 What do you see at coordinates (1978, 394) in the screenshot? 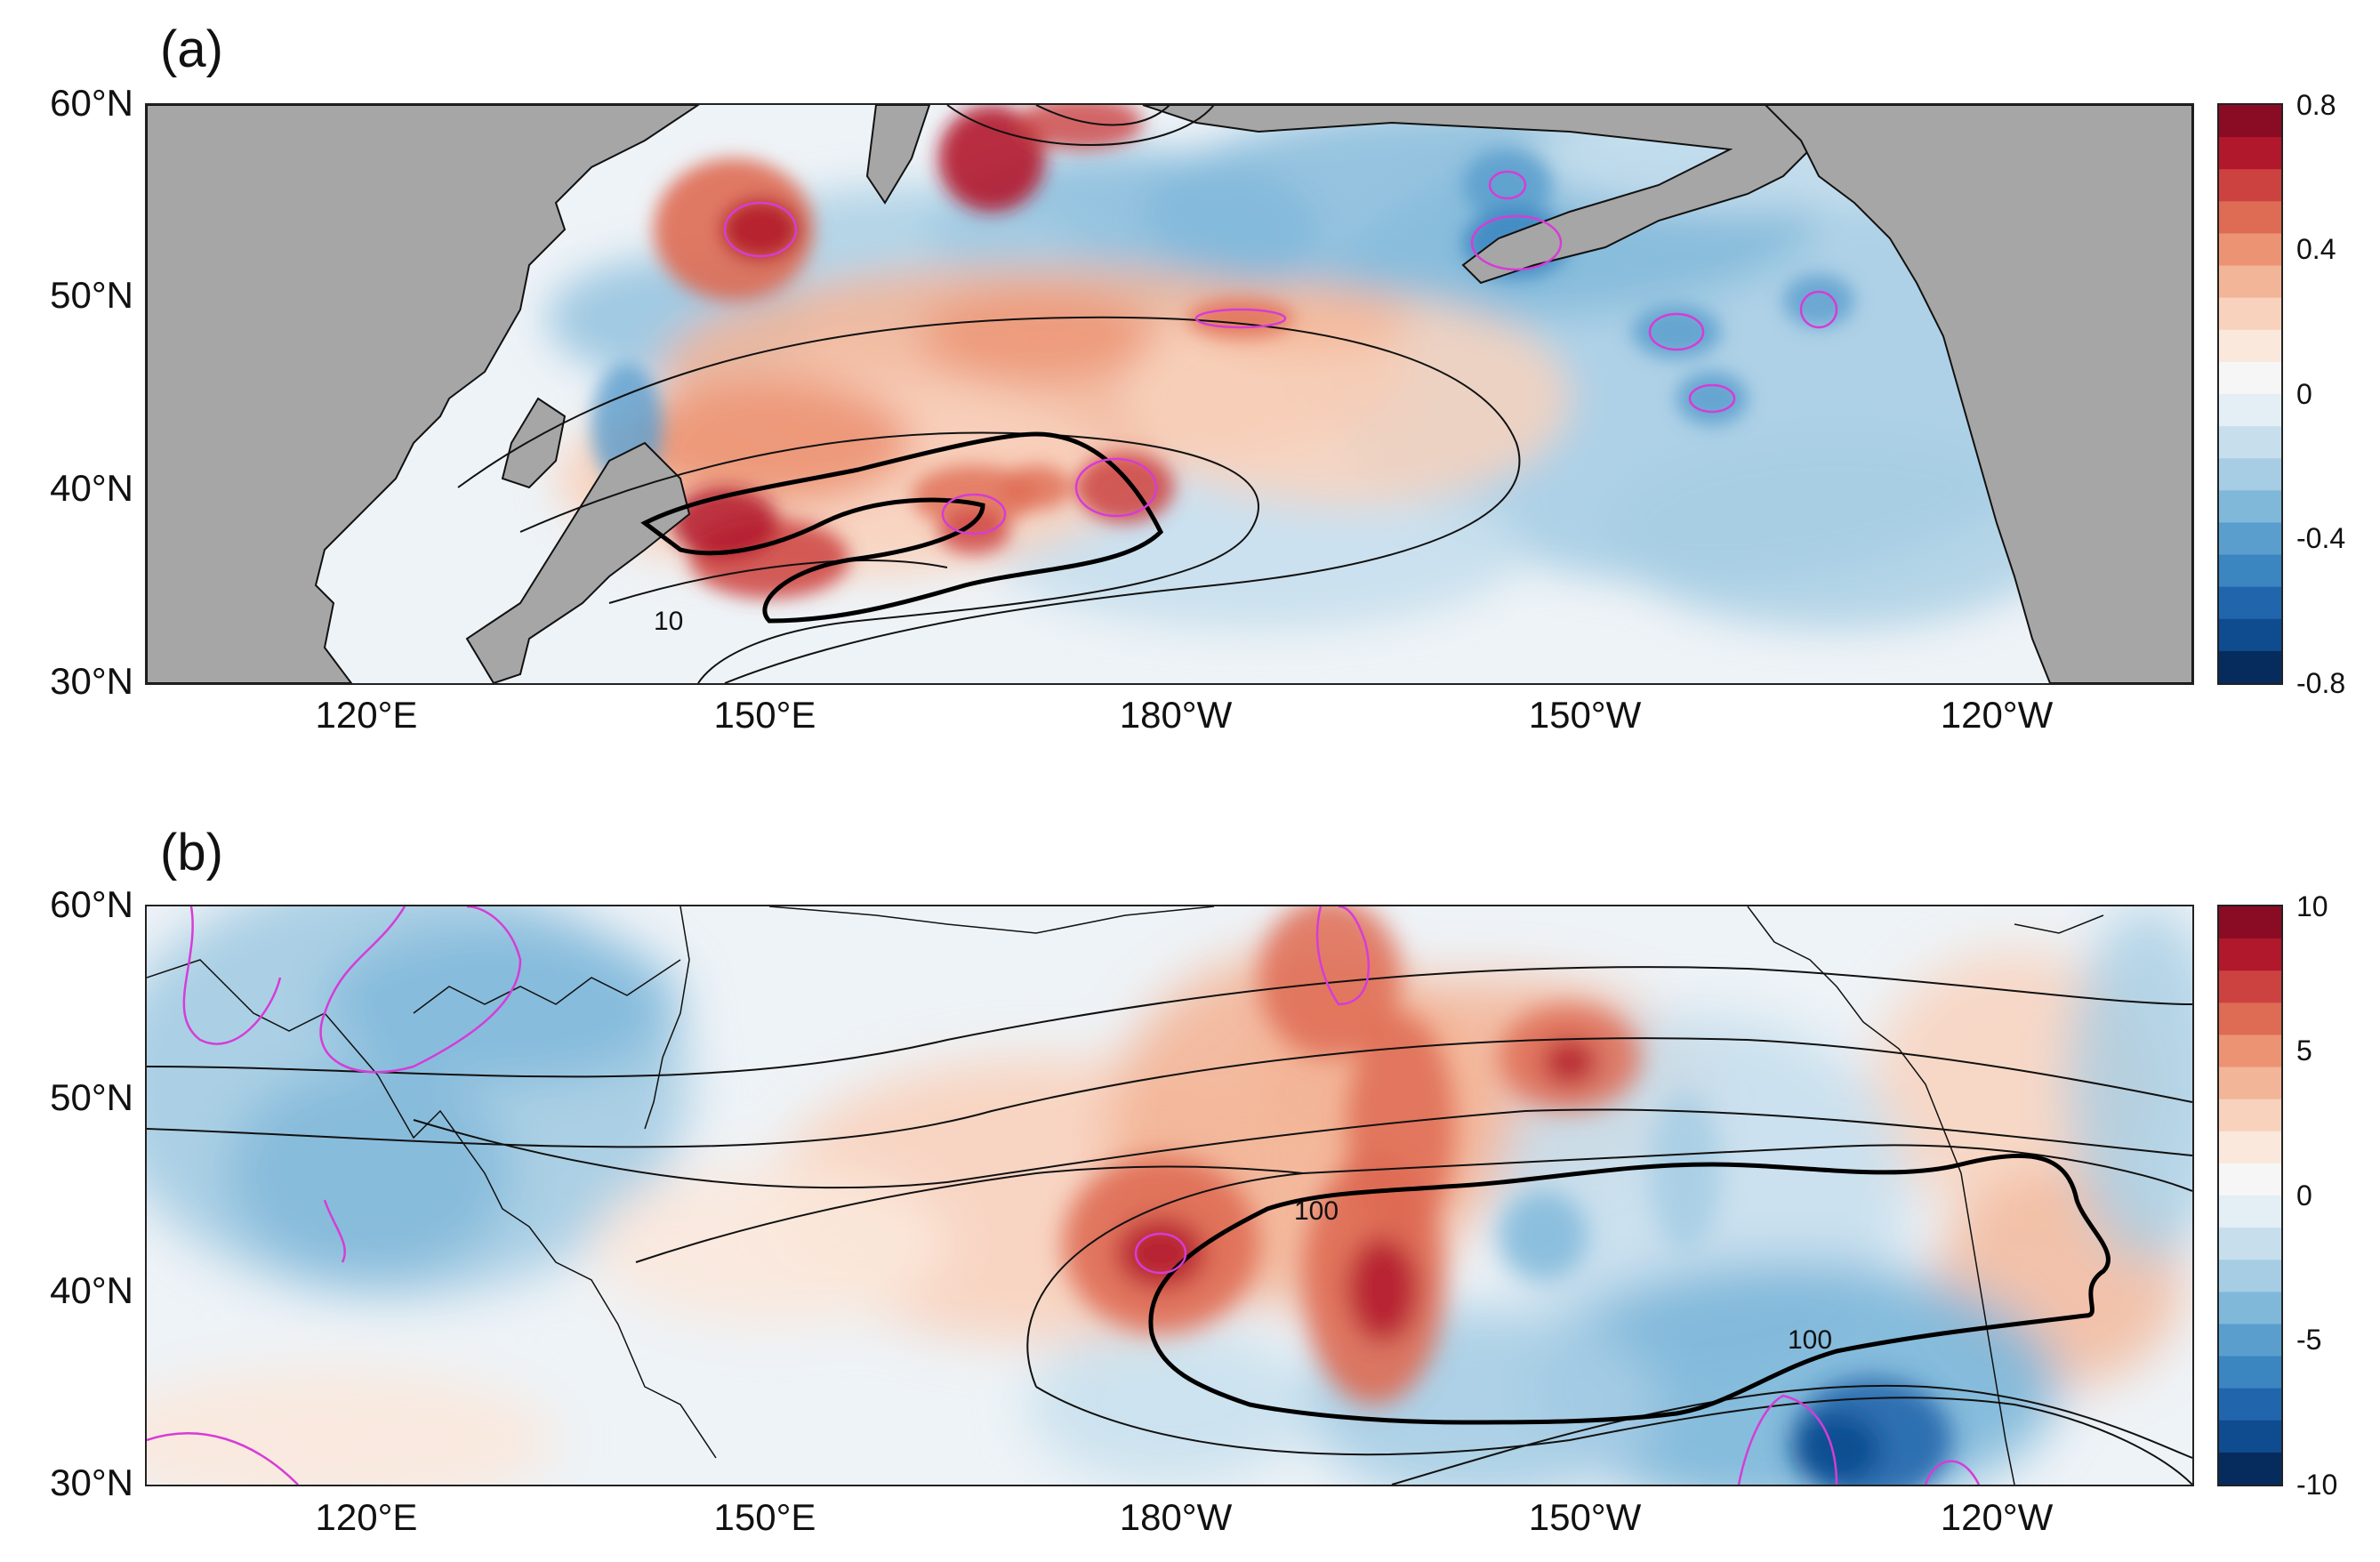
I see `panel-a-land-north-america` at bounding box center [1978, 394].